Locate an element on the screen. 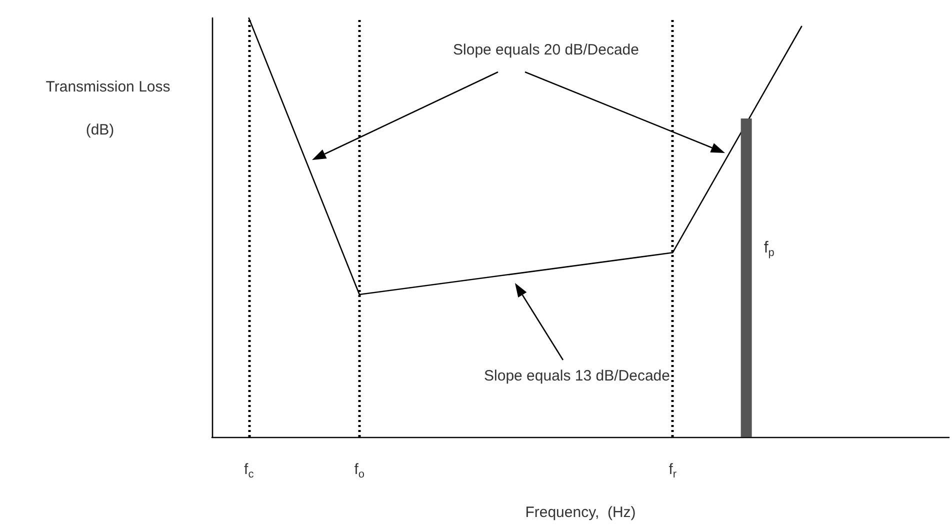 The image size is (952, 531). x-axis-title: Frequency, (Hz) is located at coordinates (580, 512).